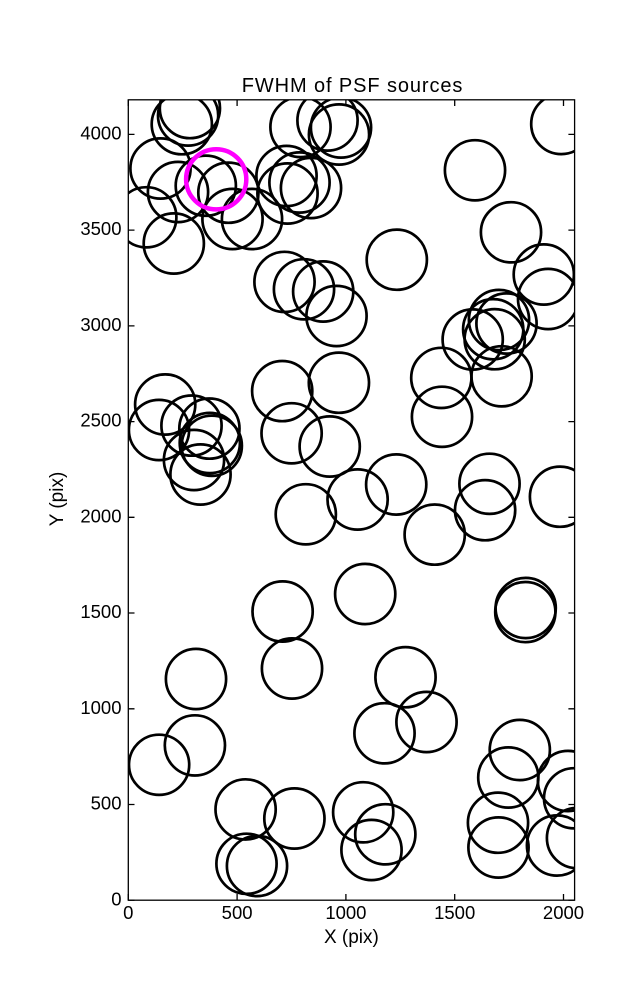 The height and width of the screenshot is (1005, 637). What do you see at coordinates (100, 228) in the screenshot?
I see `svg-text: 3500` at bounding box center [100, 228].